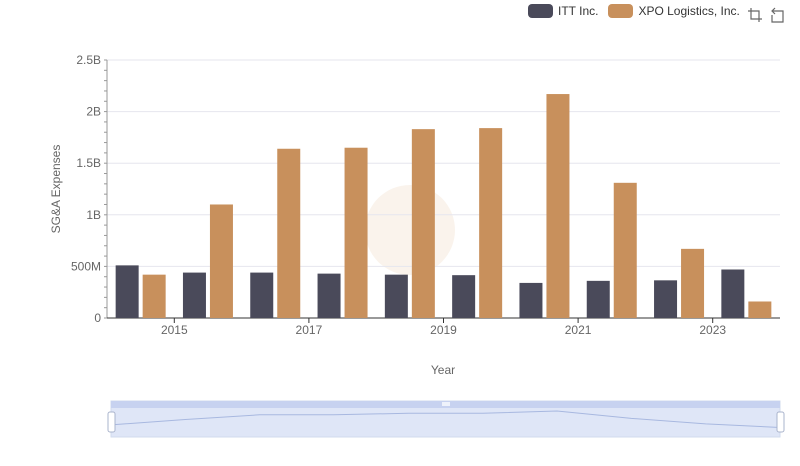  I want to click on legend-label-itt: ITT Inc., so click(578, 11).